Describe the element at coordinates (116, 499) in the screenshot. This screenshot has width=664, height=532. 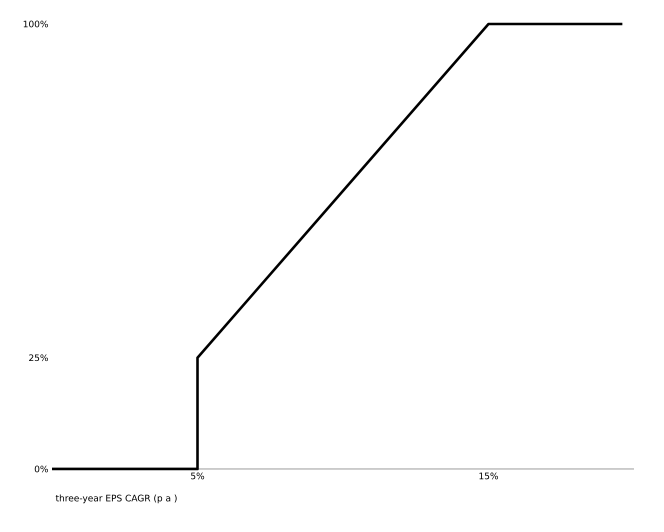
I see `x-axis-title: three-year EPS CAGR (p a )` at that location.